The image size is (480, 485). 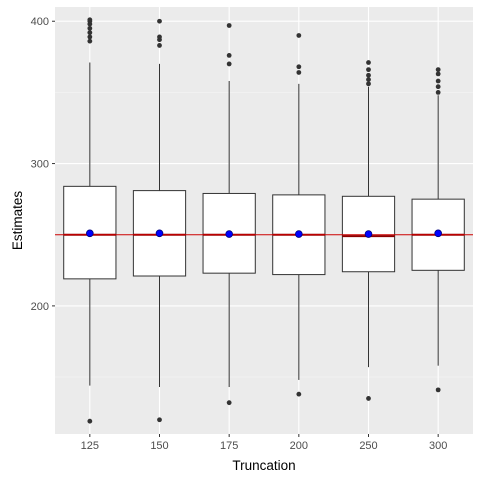 I want to click on y-tick-label: 300, so click(x=40, y=165).